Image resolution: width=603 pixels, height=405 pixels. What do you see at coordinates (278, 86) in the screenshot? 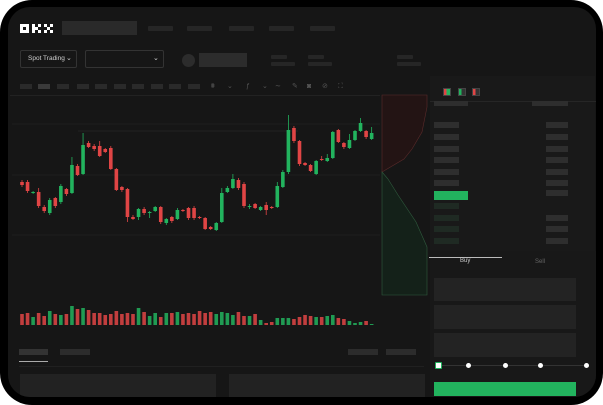
I see `line-tool-icon: ∼` at bounding box center [278, 86].